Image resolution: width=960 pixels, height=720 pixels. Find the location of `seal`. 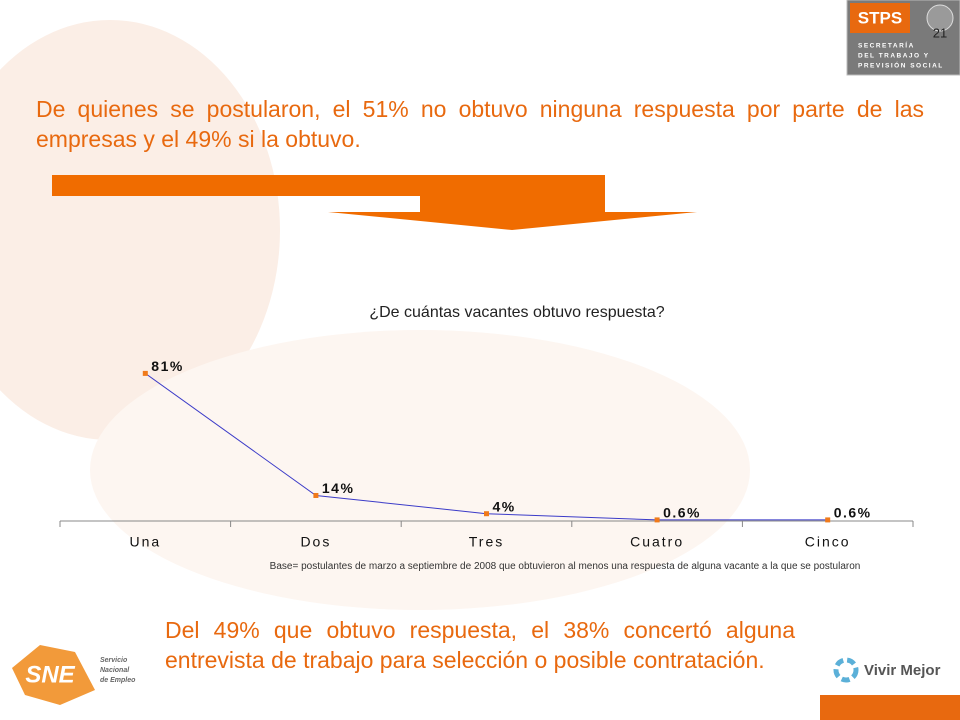

seal is located at coordinates (940, 18).